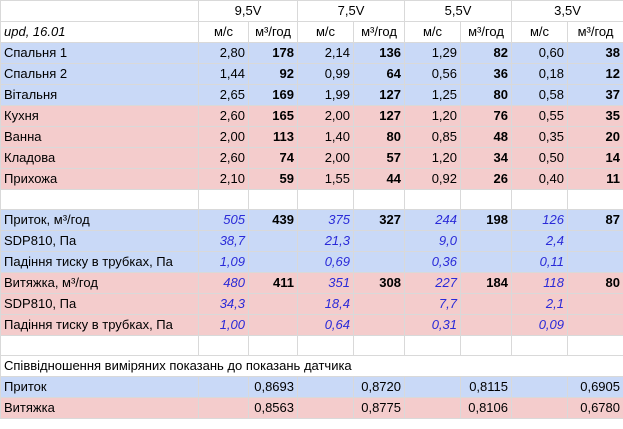 The height and width of the screenshot is (429, 623). Describe the element at coordinates (273, 220) in the screenshot. I see `measured-flow-cell: 439` at that location.